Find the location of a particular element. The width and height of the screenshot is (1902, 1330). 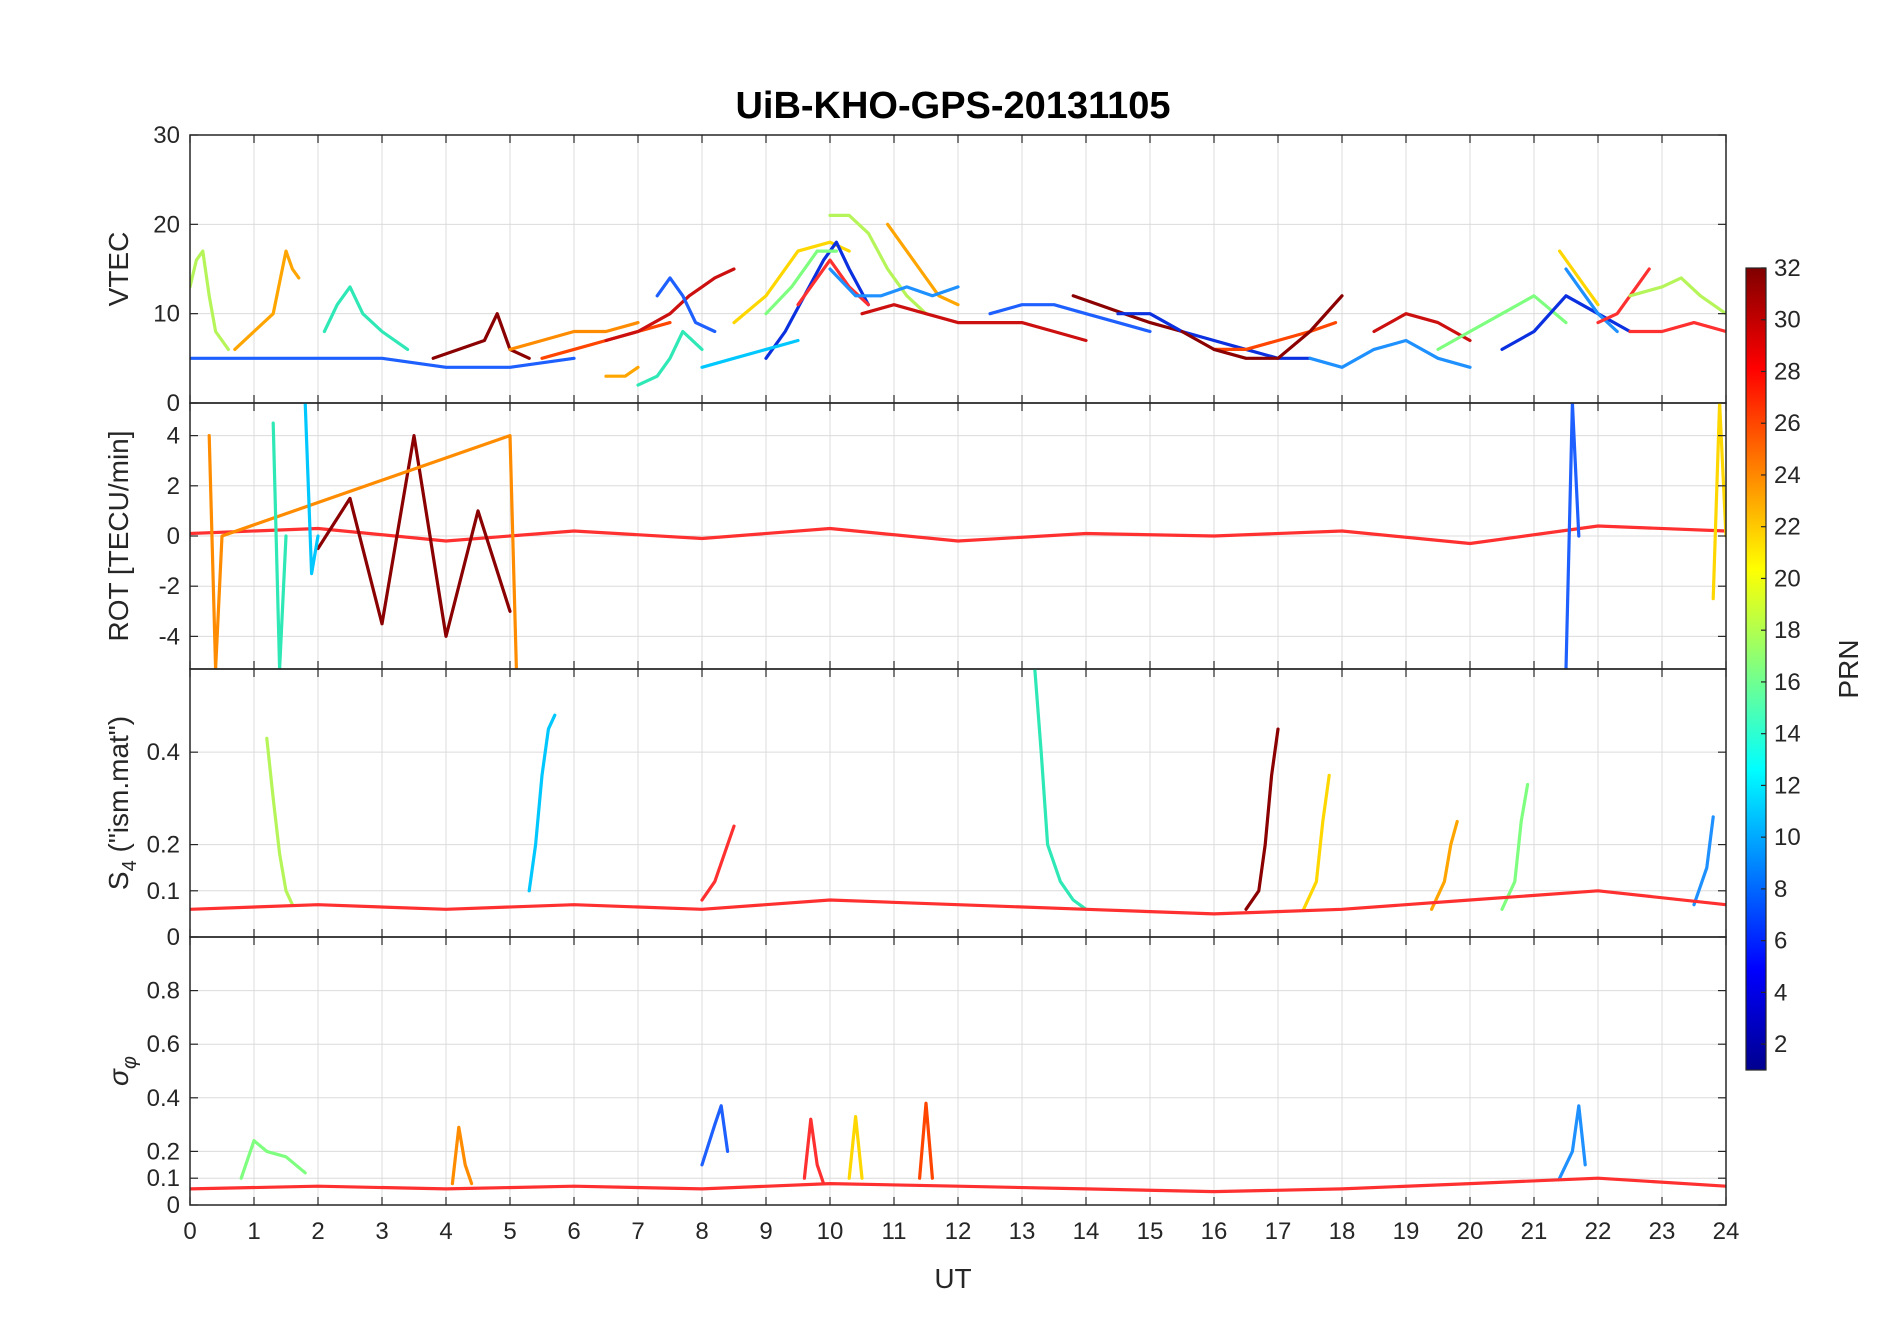

y-axis-label: σφ is located at coordinates (122, 1071).